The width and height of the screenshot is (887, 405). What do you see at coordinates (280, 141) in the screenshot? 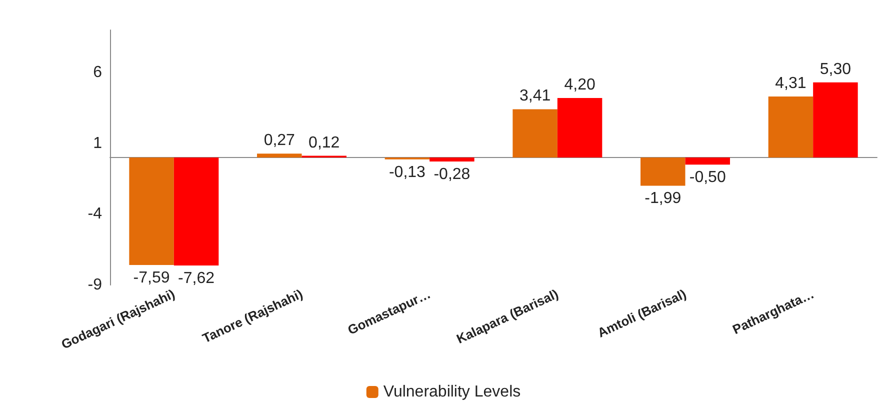
I see `data-label: 0,27` at bounding box center [280, 141].